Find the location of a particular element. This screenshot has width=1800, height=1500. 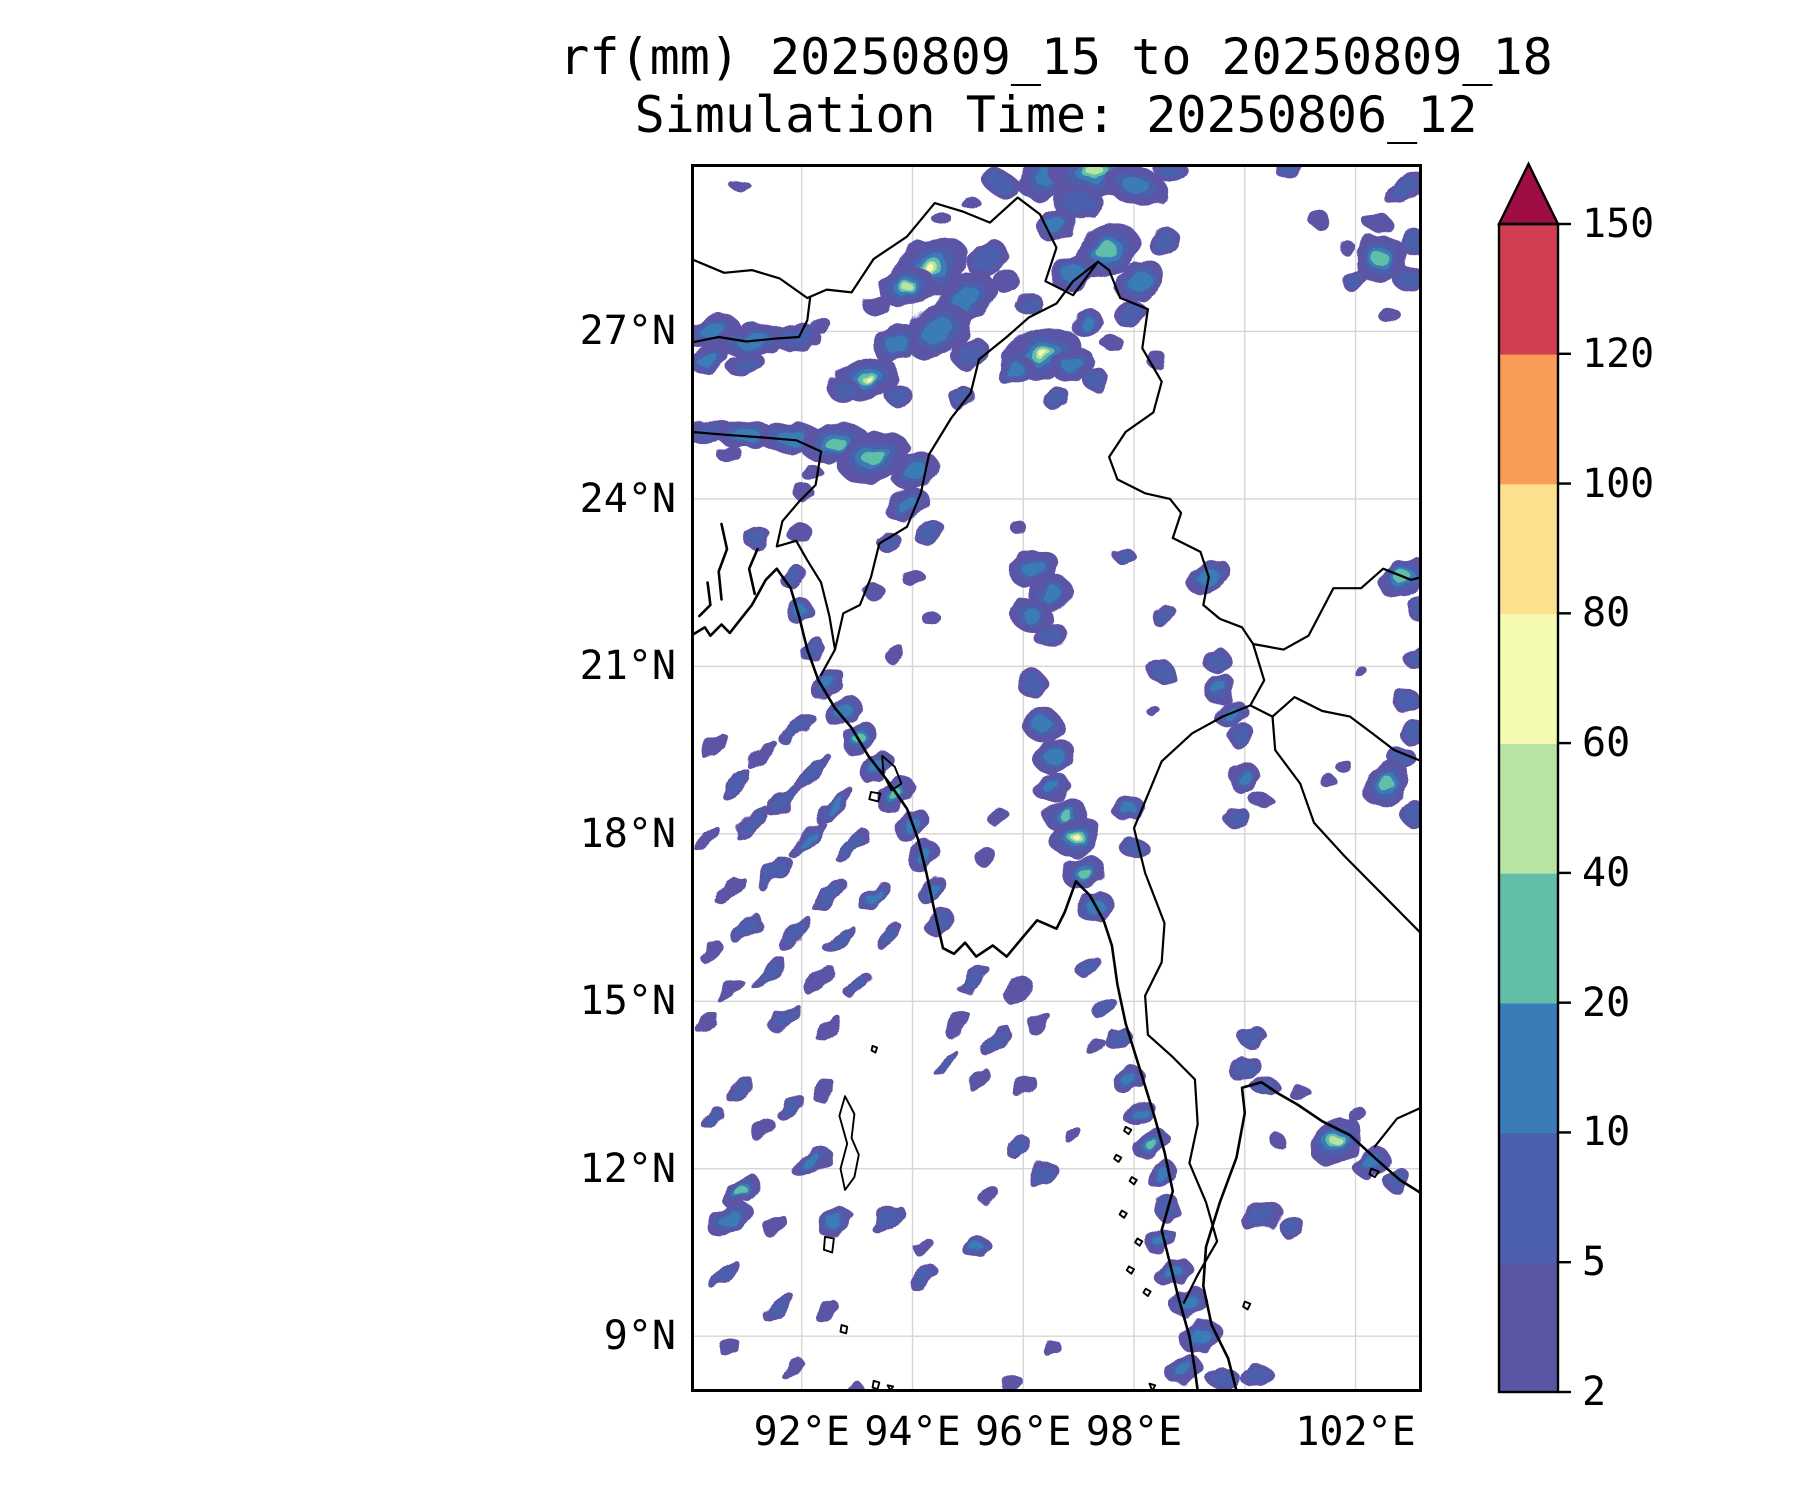

colorbar-tick-label-10: 10 is located at coordinates (1606, 1132).